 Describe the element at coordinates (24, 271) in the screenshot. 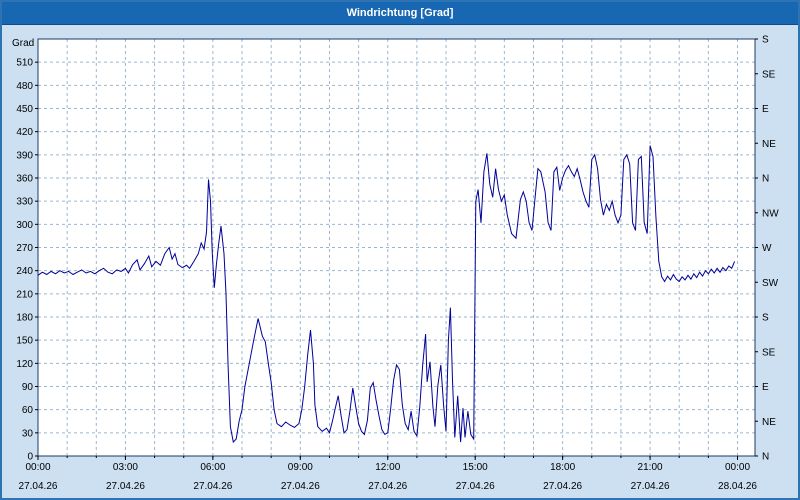

I see `svg-text: 240` at that location.